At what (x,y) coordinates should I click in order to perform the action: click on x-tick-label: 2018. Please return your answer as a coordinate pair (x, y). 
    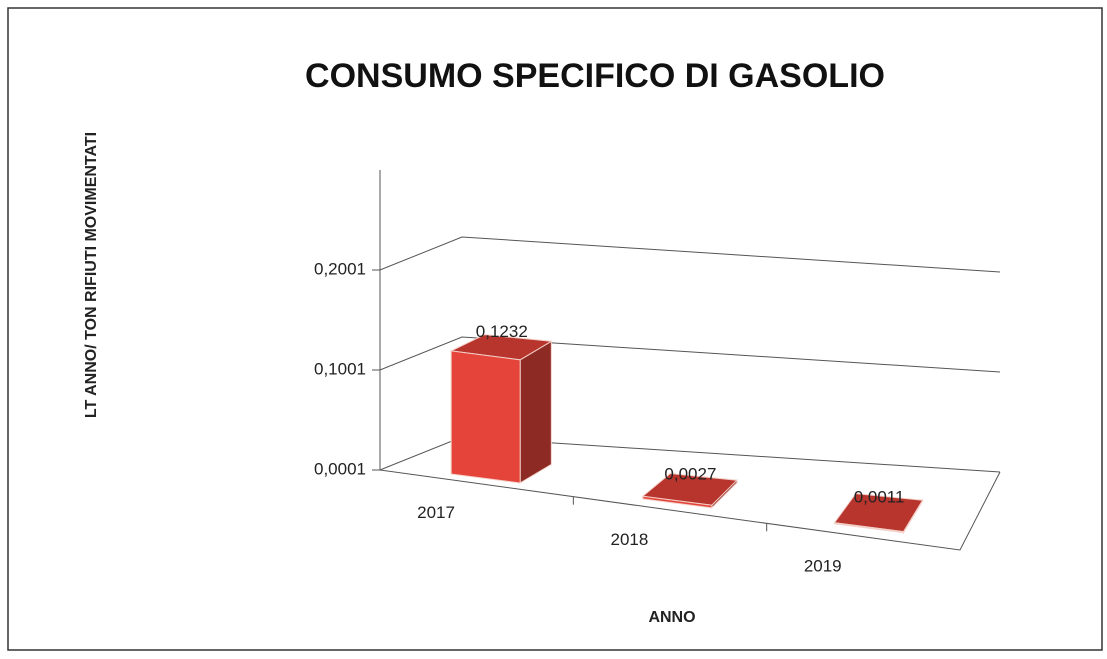
    Looking at the image, I should click on (629, 539).